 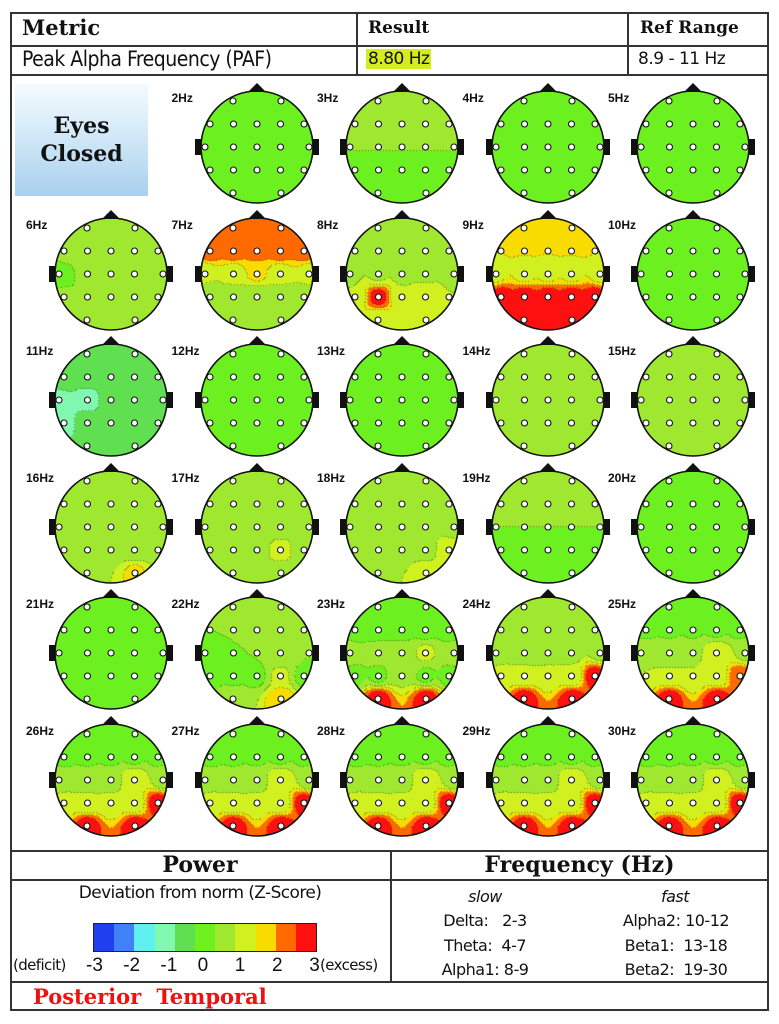 I want to click on frequency-label: 17Hz, so click(x=185, y=477).